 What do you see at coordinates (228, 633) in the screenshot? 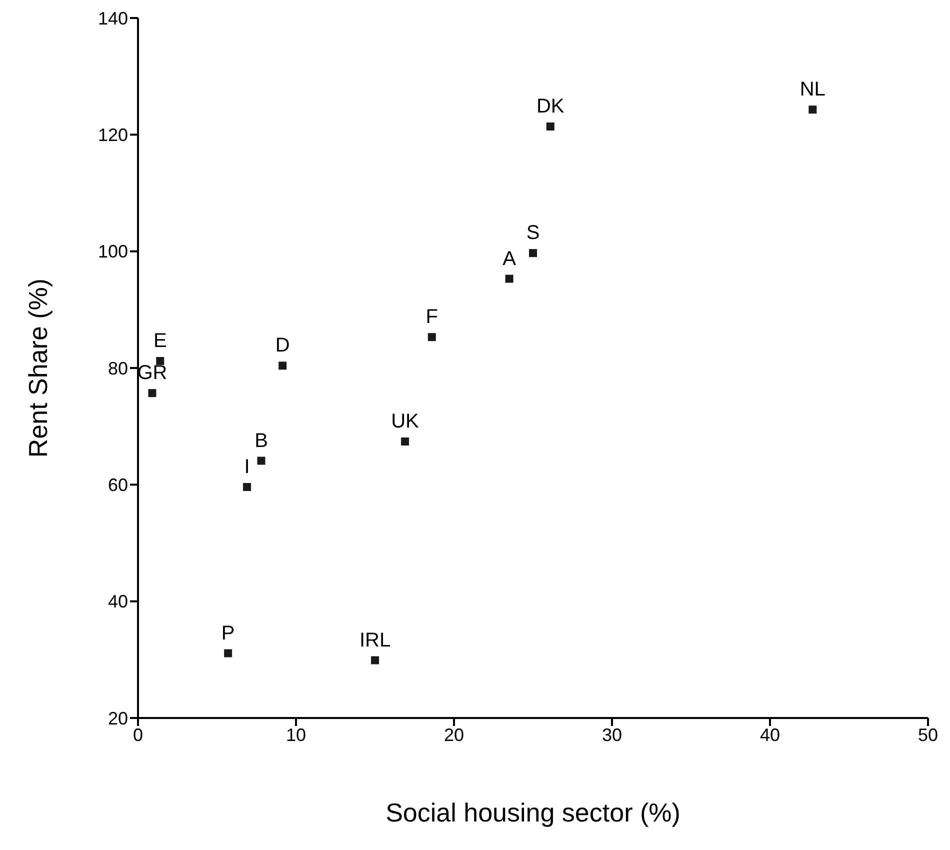
I see `annotation: P` at bounding box center [228, 633].